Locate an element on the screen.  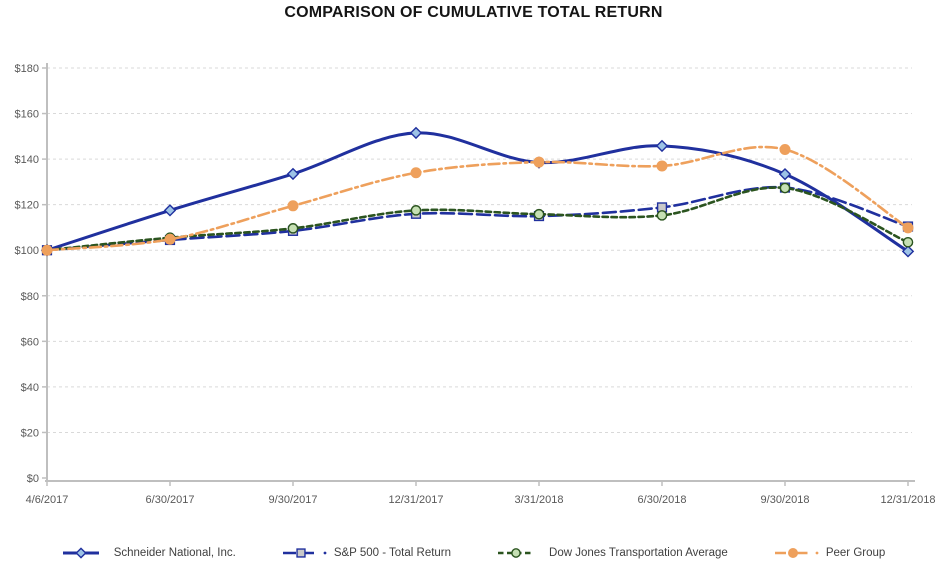
legend-label: S&P 500 - Total Return is located at coordinates (392, 553).